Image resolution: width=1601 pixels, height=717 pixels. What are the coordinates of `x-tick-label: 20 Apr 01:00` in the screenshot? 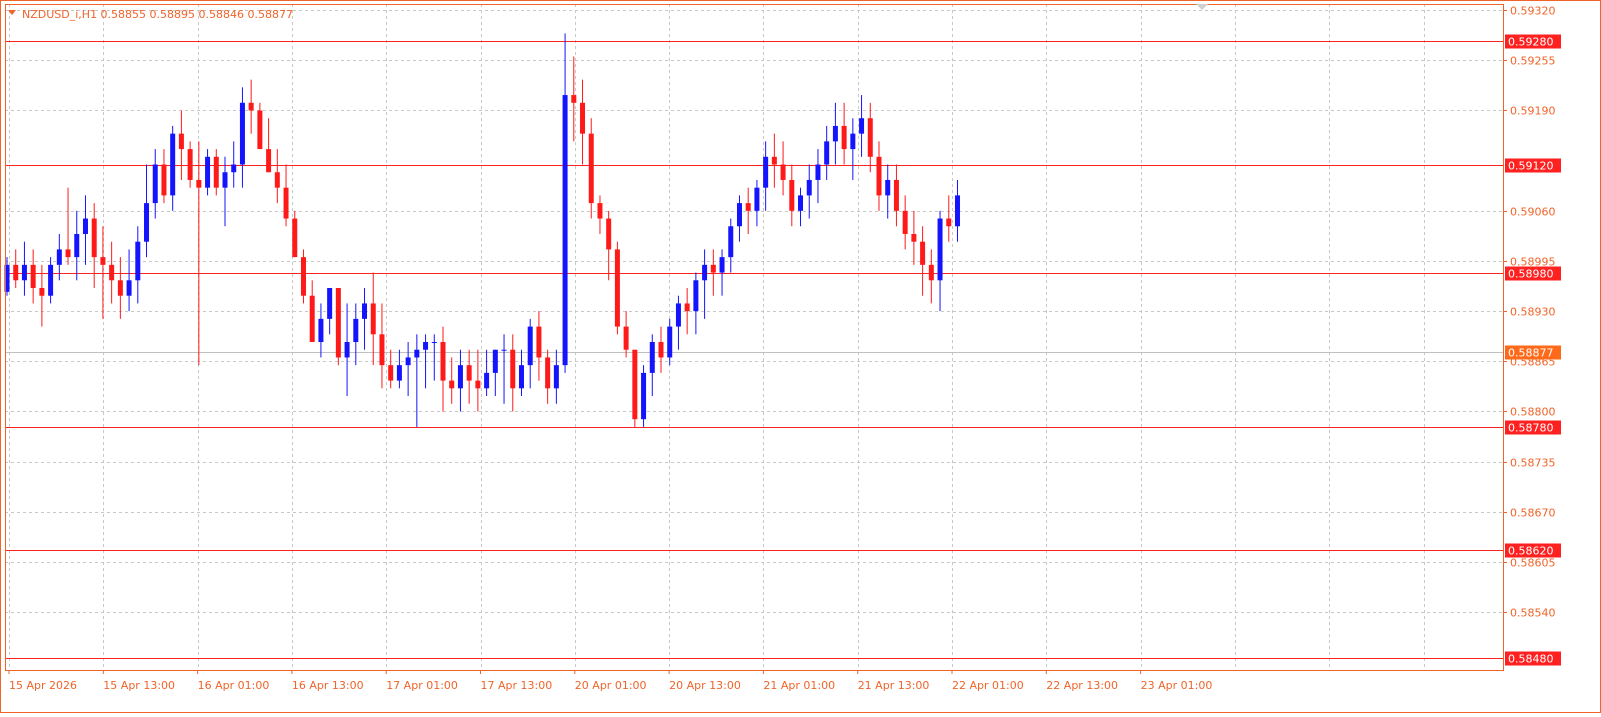 It's located at (611, 685).